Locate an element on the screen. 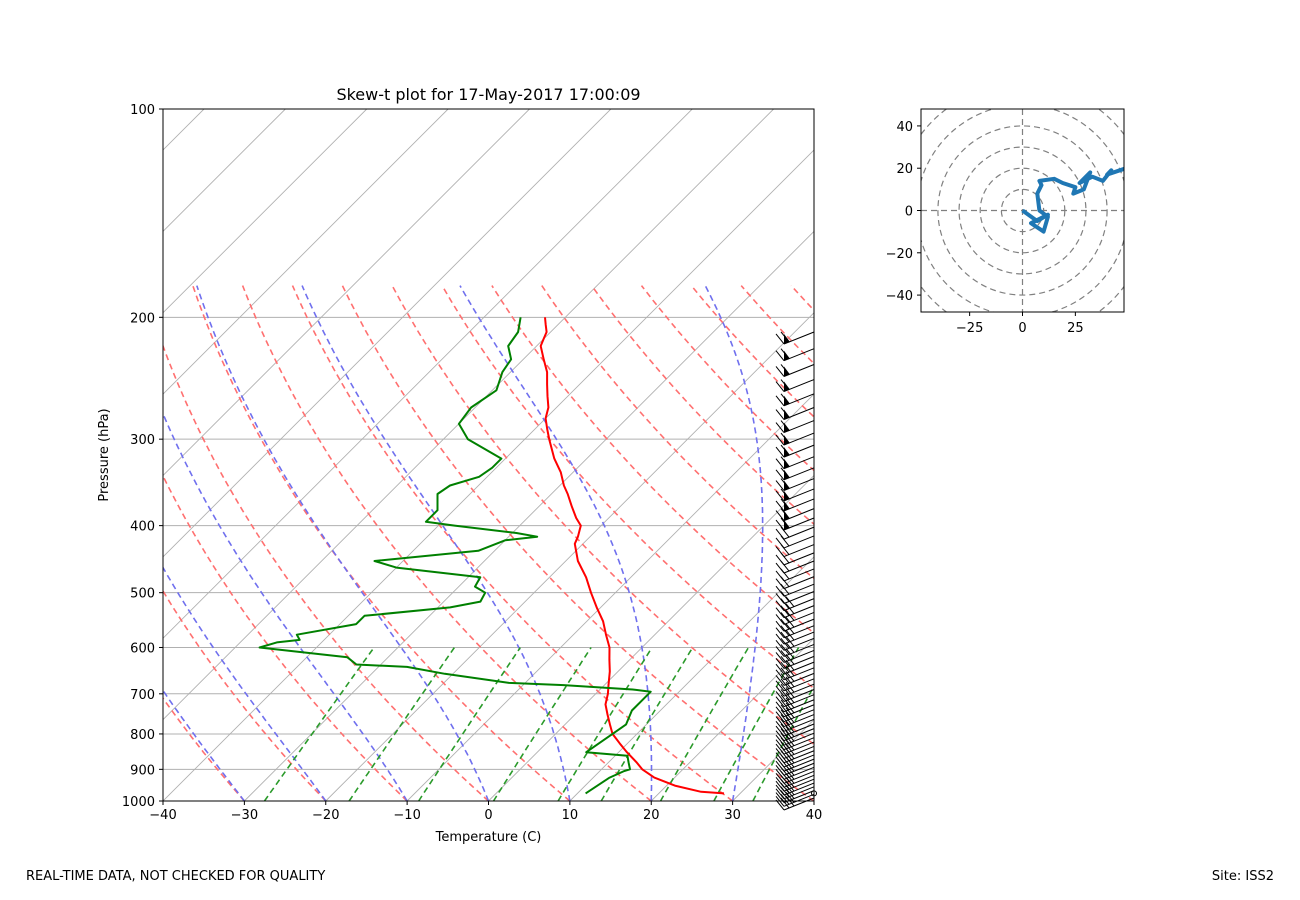 The width and height of the screenshot is (1300, 900). data-quality-note: REAL-TIME DATA, NOT CHECKED FOR QUALITY is located at coordinates (176, 876).